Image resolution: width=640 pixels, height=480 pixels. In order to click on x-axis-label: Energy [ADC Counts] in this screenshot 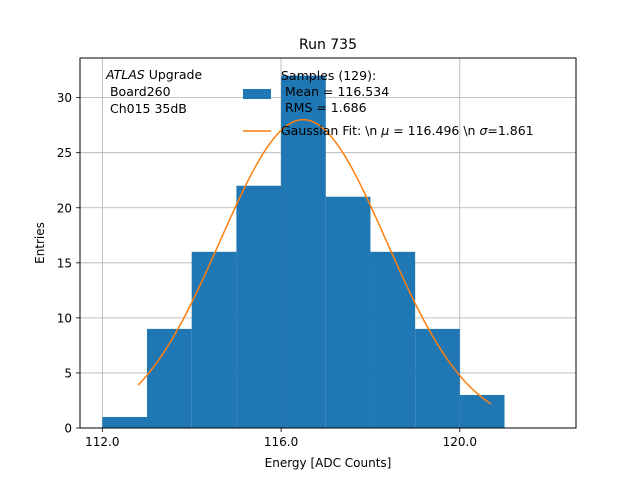, I will do `click(328, 463)`.